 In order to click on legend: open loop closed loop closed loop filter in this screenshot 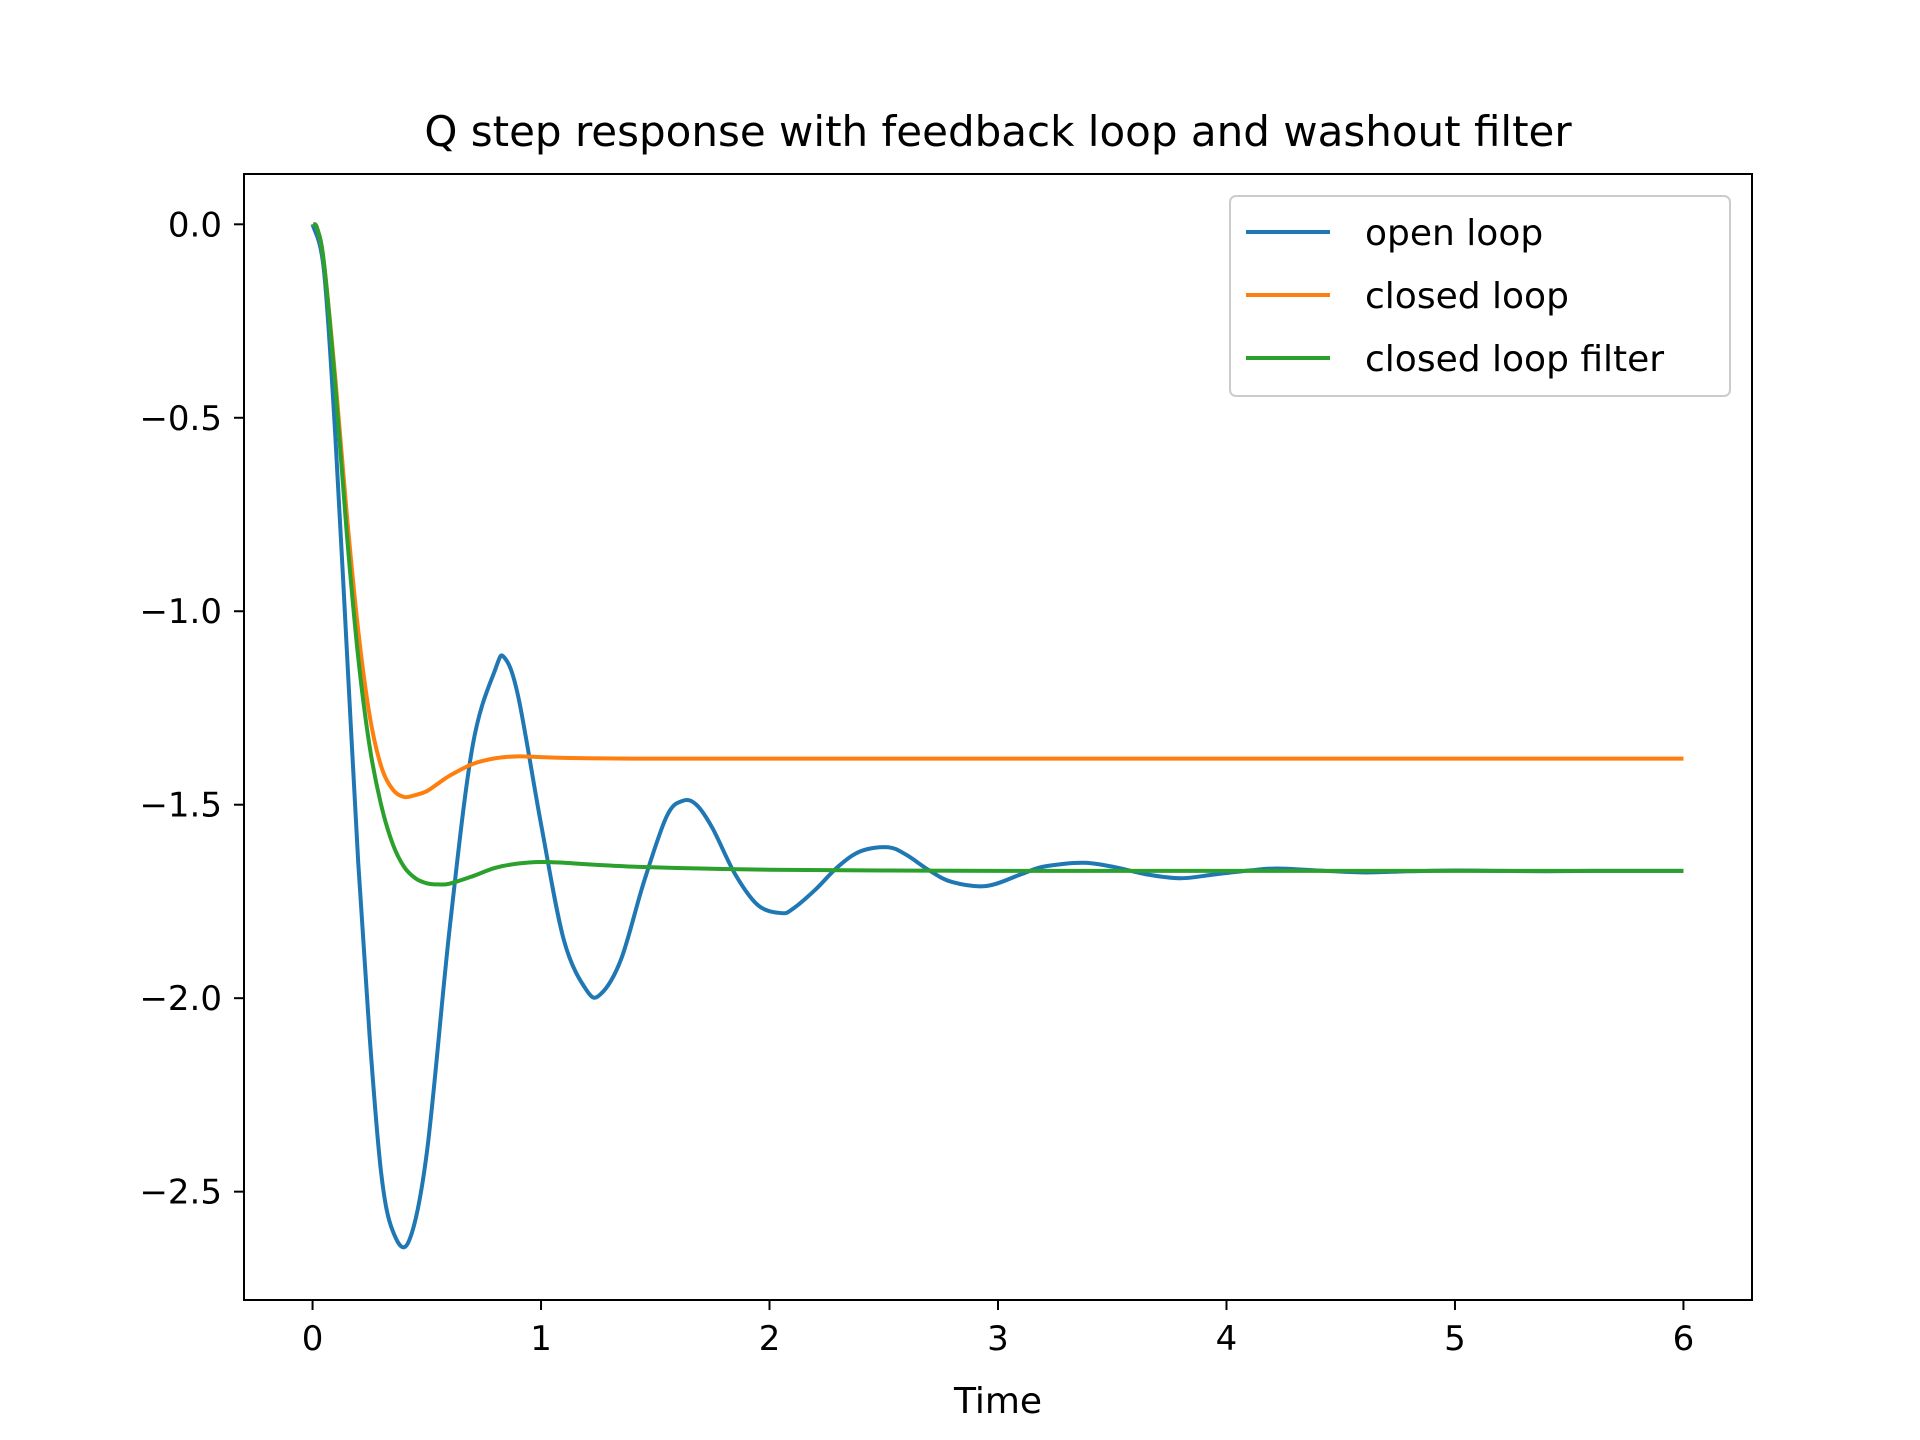, I will do `click(1480, 296)`.